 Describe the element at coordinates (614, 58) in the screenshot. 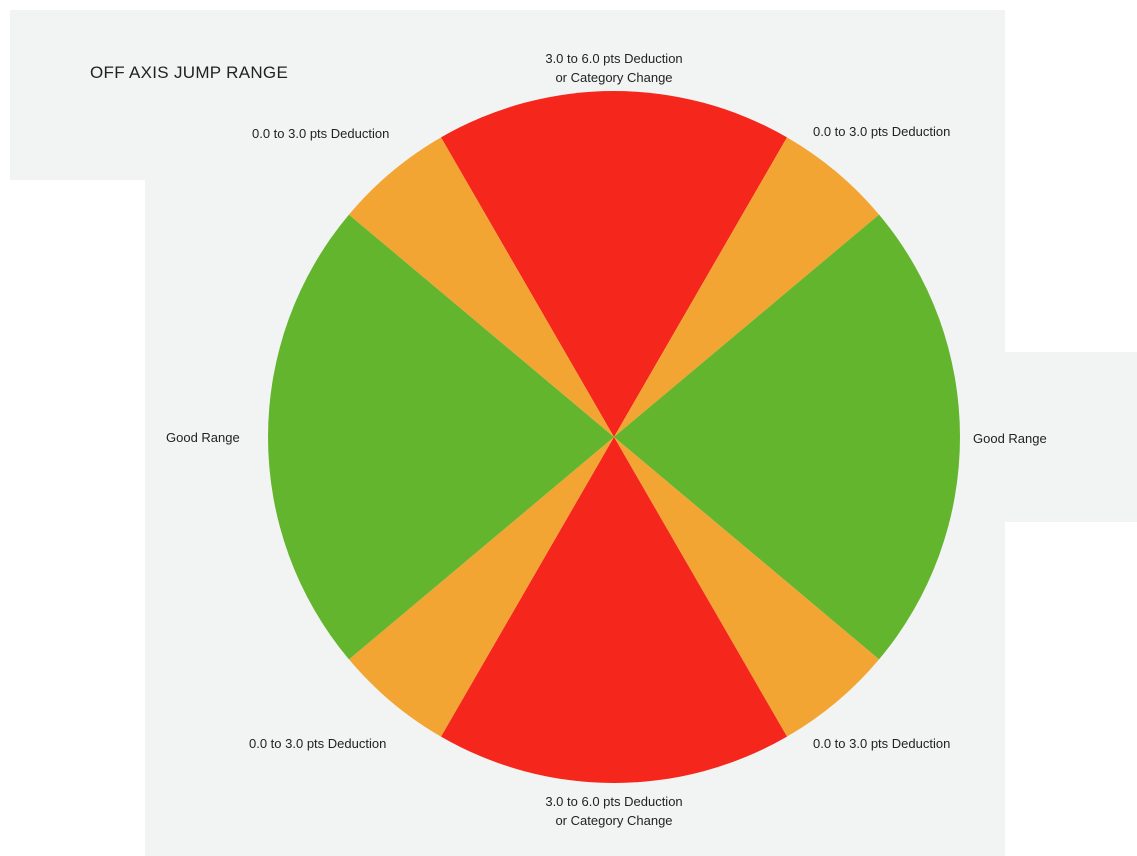

I see `label-top-line1: 3.0 to 6.0 pts Deduction` at that location.